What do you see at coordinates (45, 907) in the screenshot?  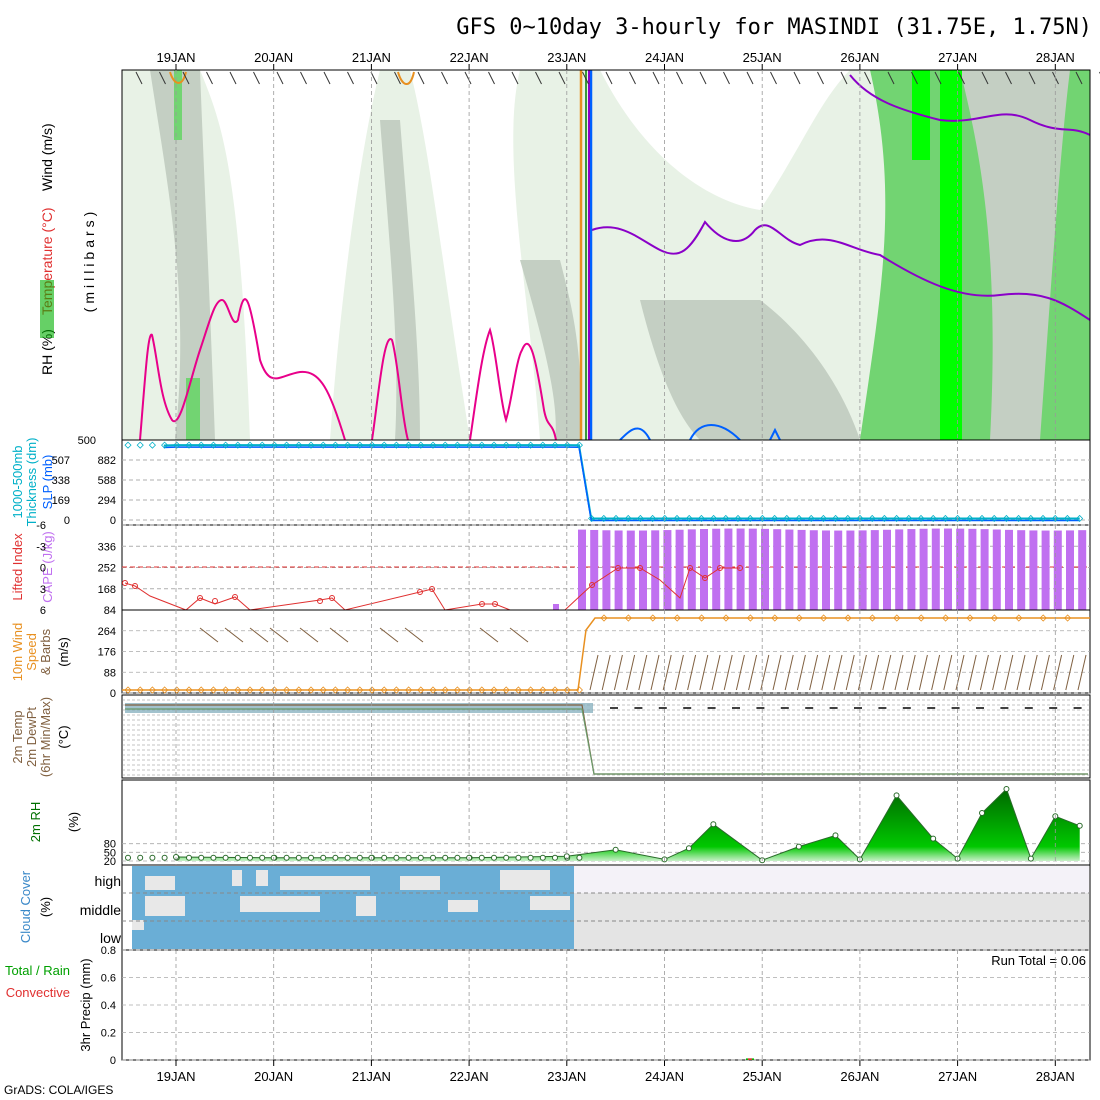 I see `cloud-label-2: (%)` at bounding box center [45, 907].